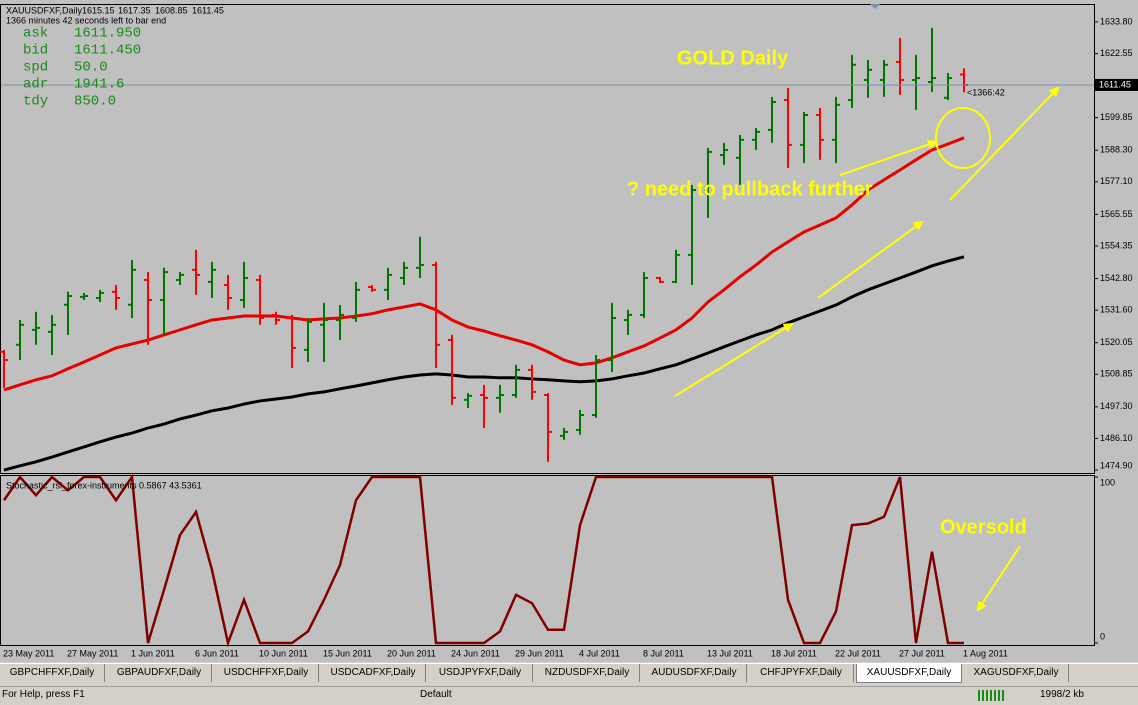  Describe the element at coordinates (171, 10) in the screenshot. I see `header-low: 1608.85` at that location.